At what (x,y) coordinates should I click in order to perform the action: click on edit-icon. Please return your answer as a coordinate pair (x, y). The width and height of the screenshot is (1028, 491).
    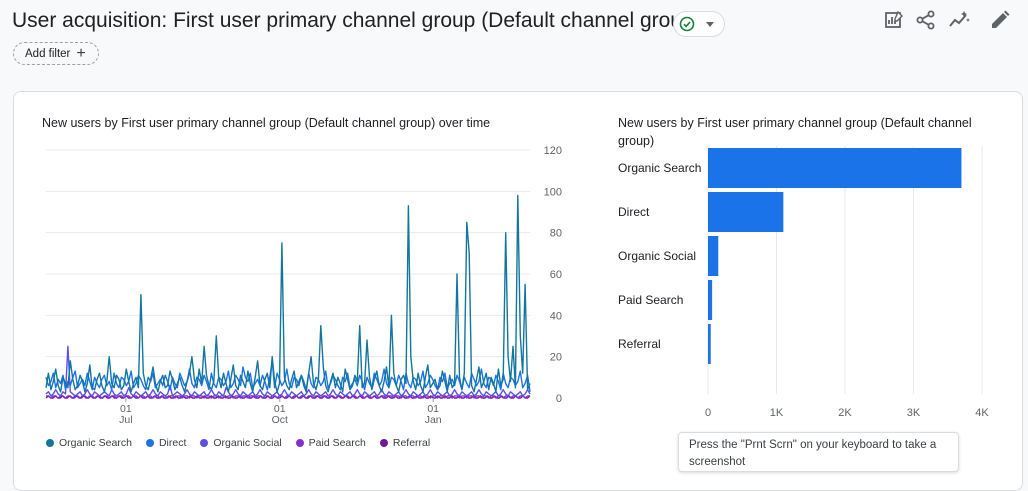
    Looking at the image, I should click on (1000, 20).